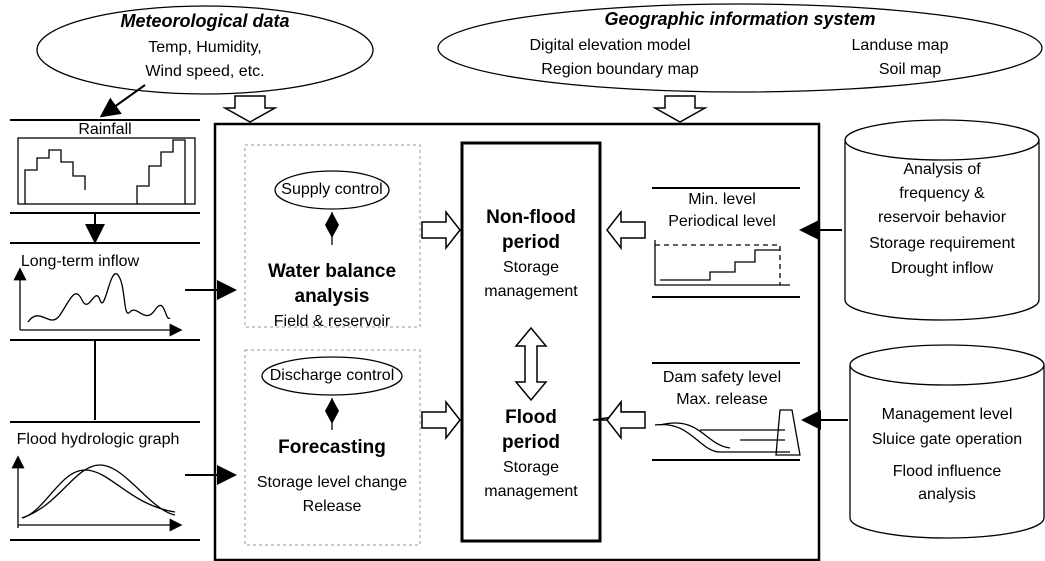 This screenshot has height=561, width=1045. What do you see at coordinates (332, 482) in the screenshot?
I see `process-text: Storage level change` at bounding box center [332, 482].